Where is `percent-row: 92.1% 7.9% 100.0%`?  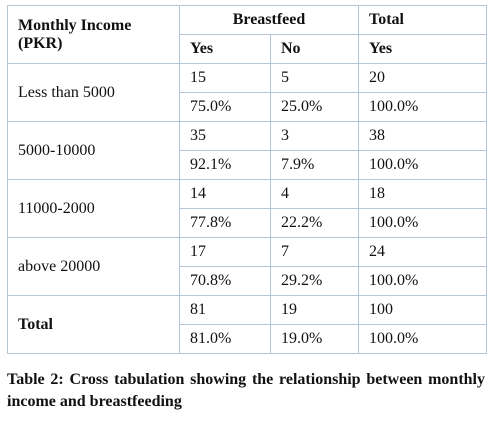 percent-row: 92.1% 7.9% 100.0% is located at coordinates (247, 165).